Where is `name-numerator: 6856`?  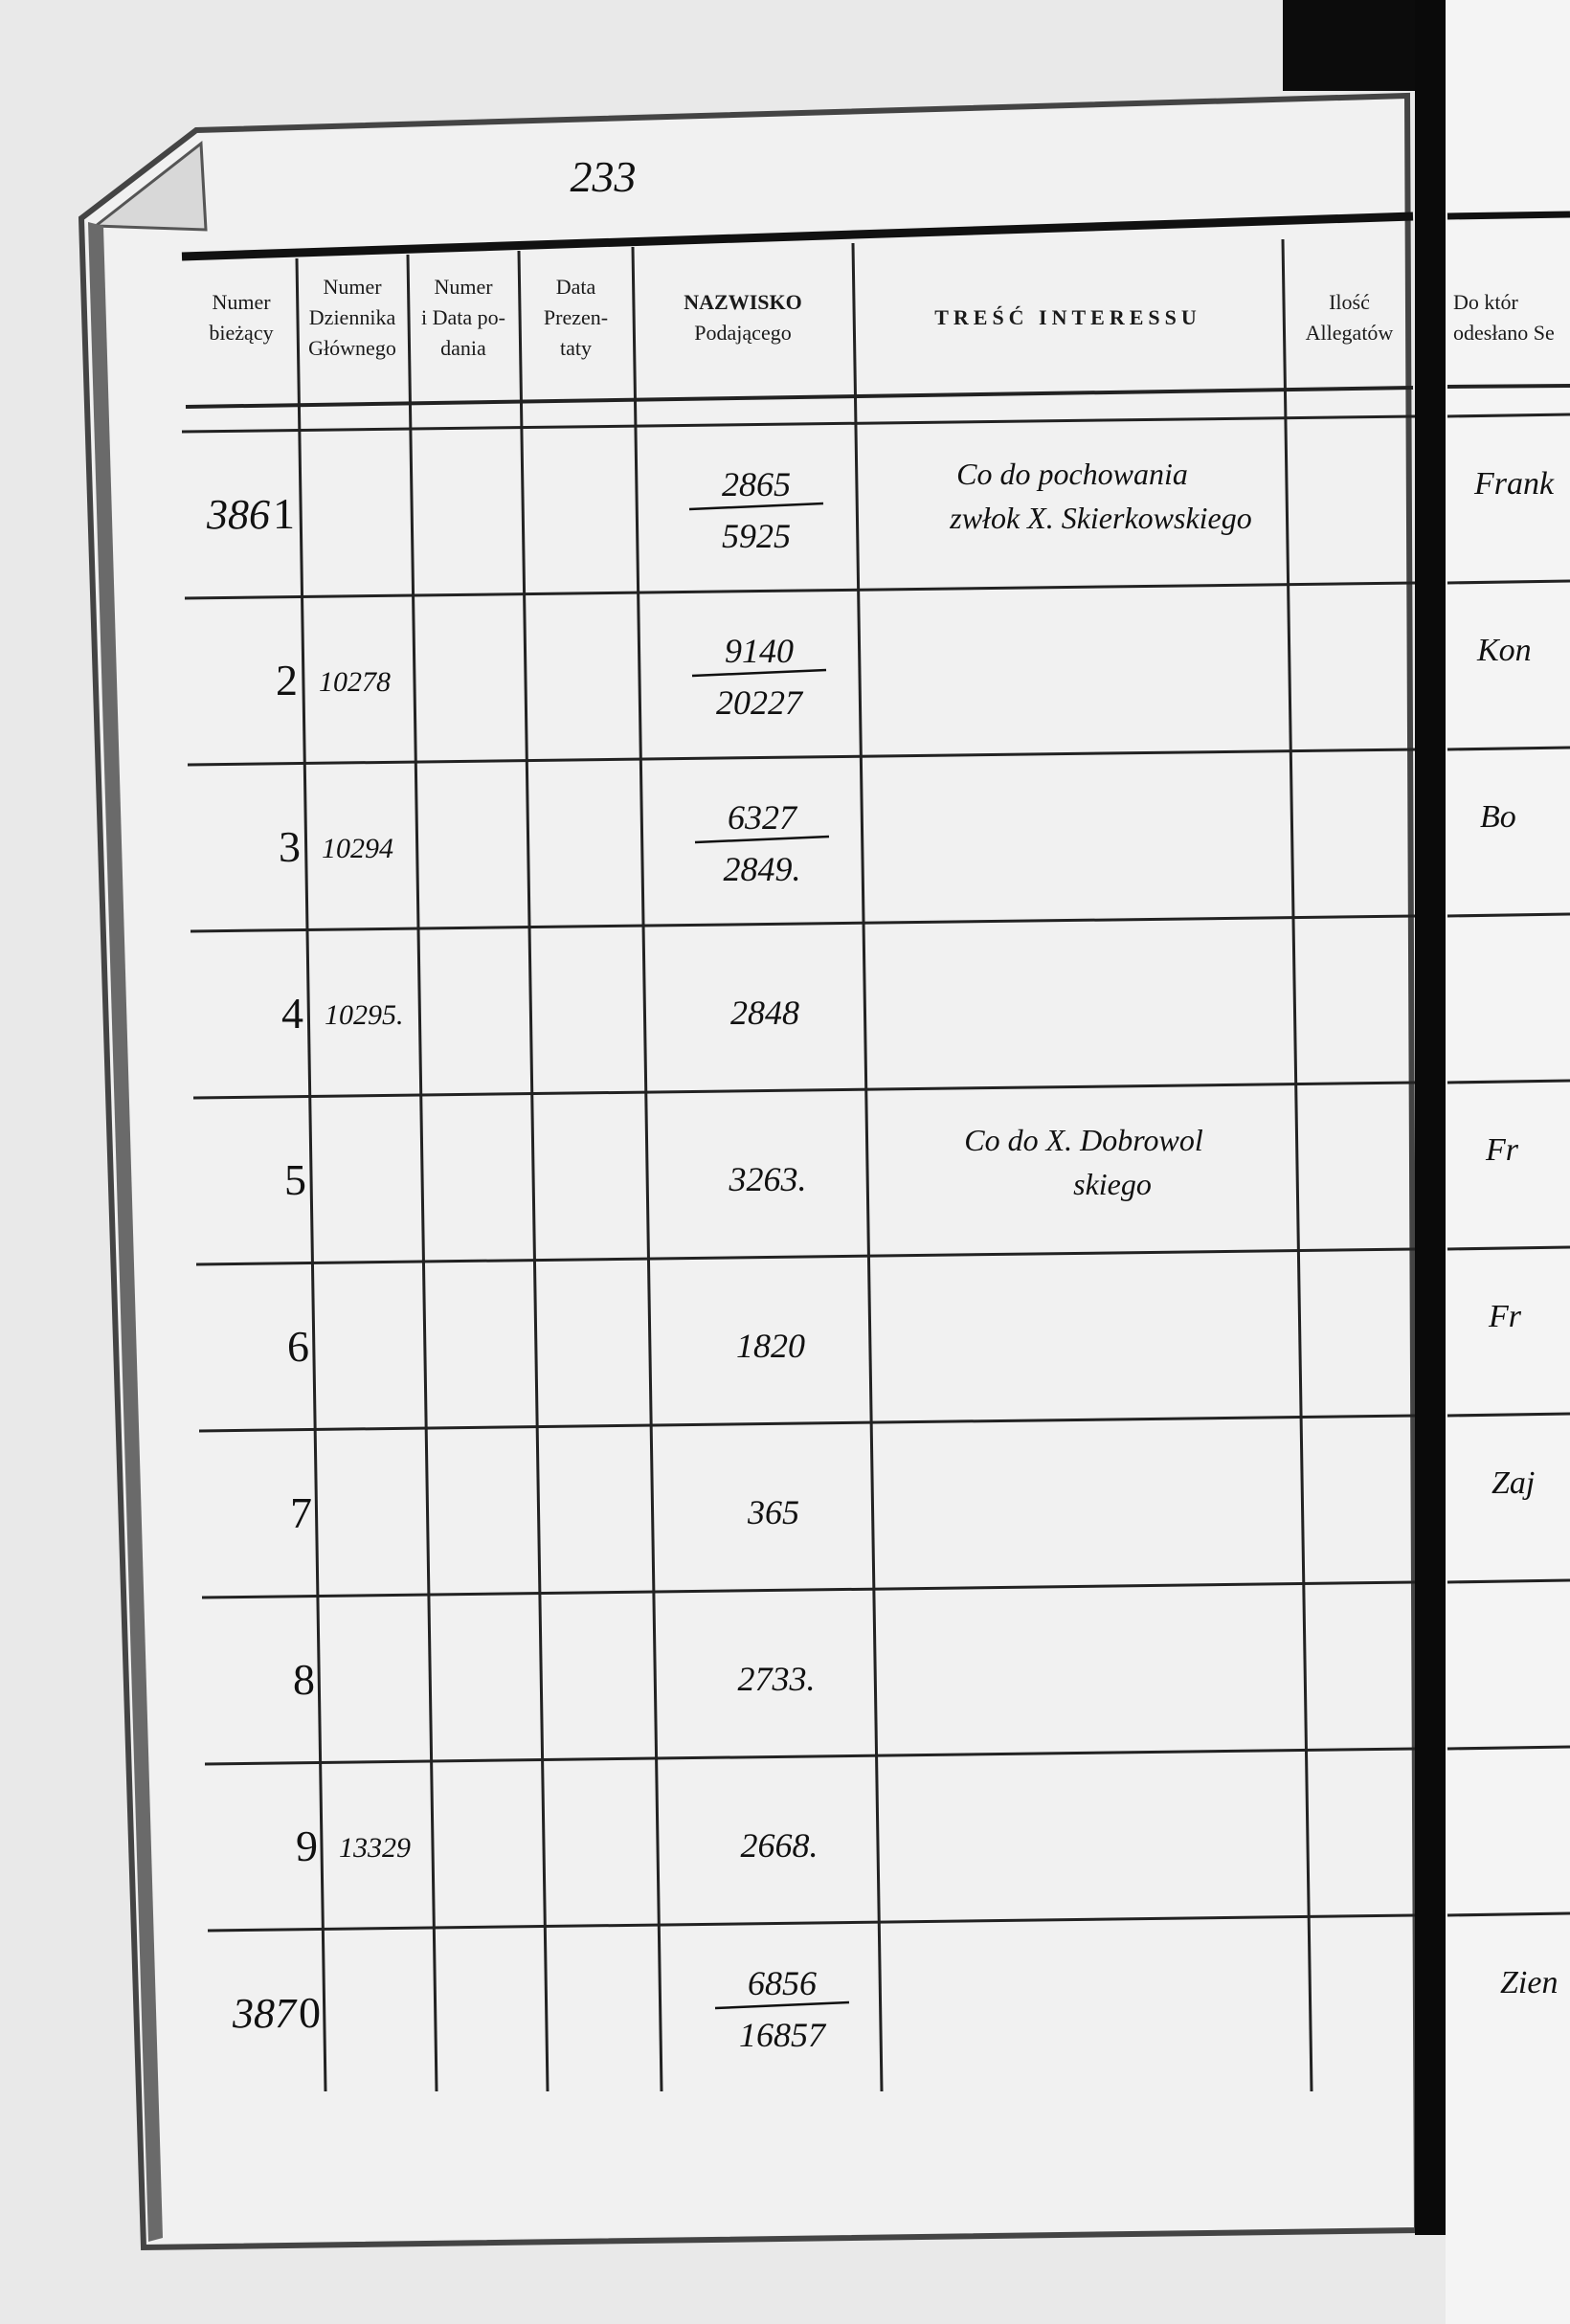
name-numerator: 6856 is located at coordinates (782, 1983).